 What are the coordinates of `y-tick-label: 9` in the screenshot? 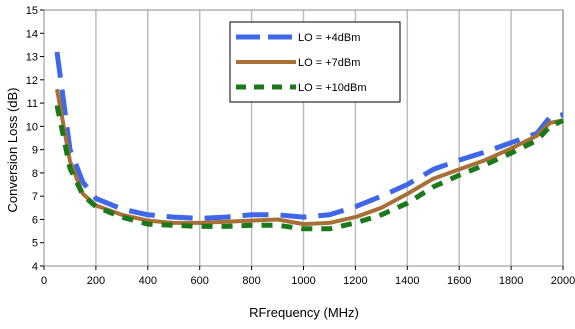 It's located at (35, 151).